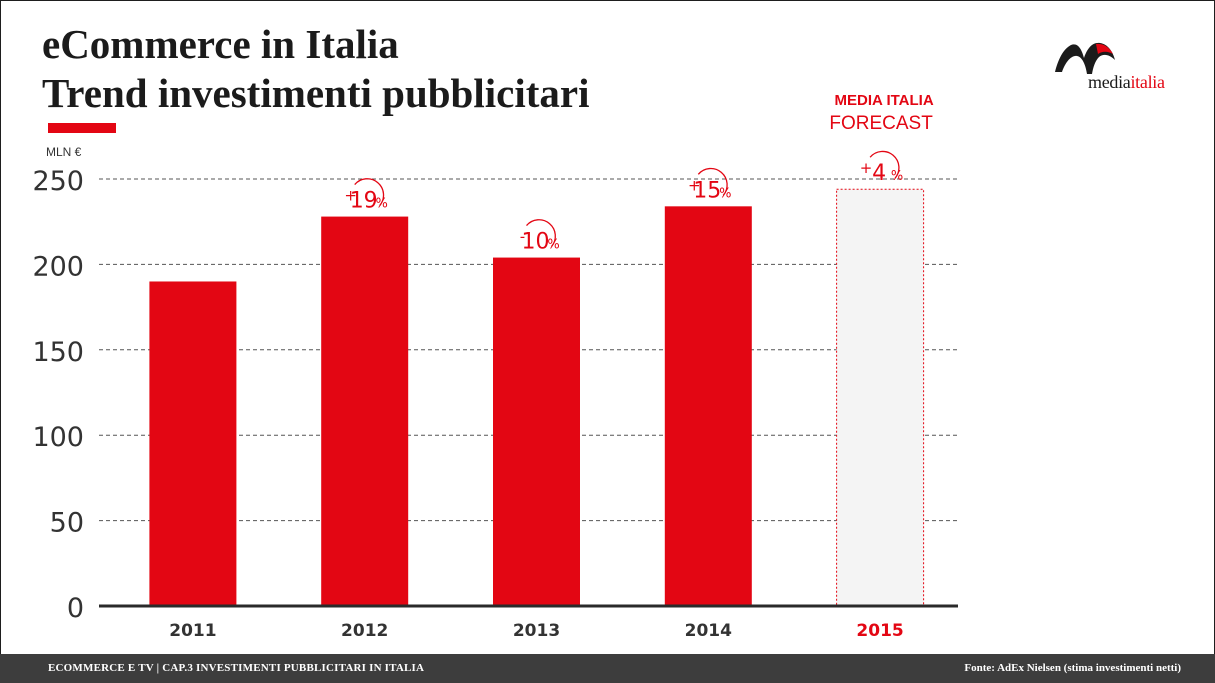 This screenshot has width=1215, height=683. I want to click on x-tick-label: 2014, so click(708, 631).